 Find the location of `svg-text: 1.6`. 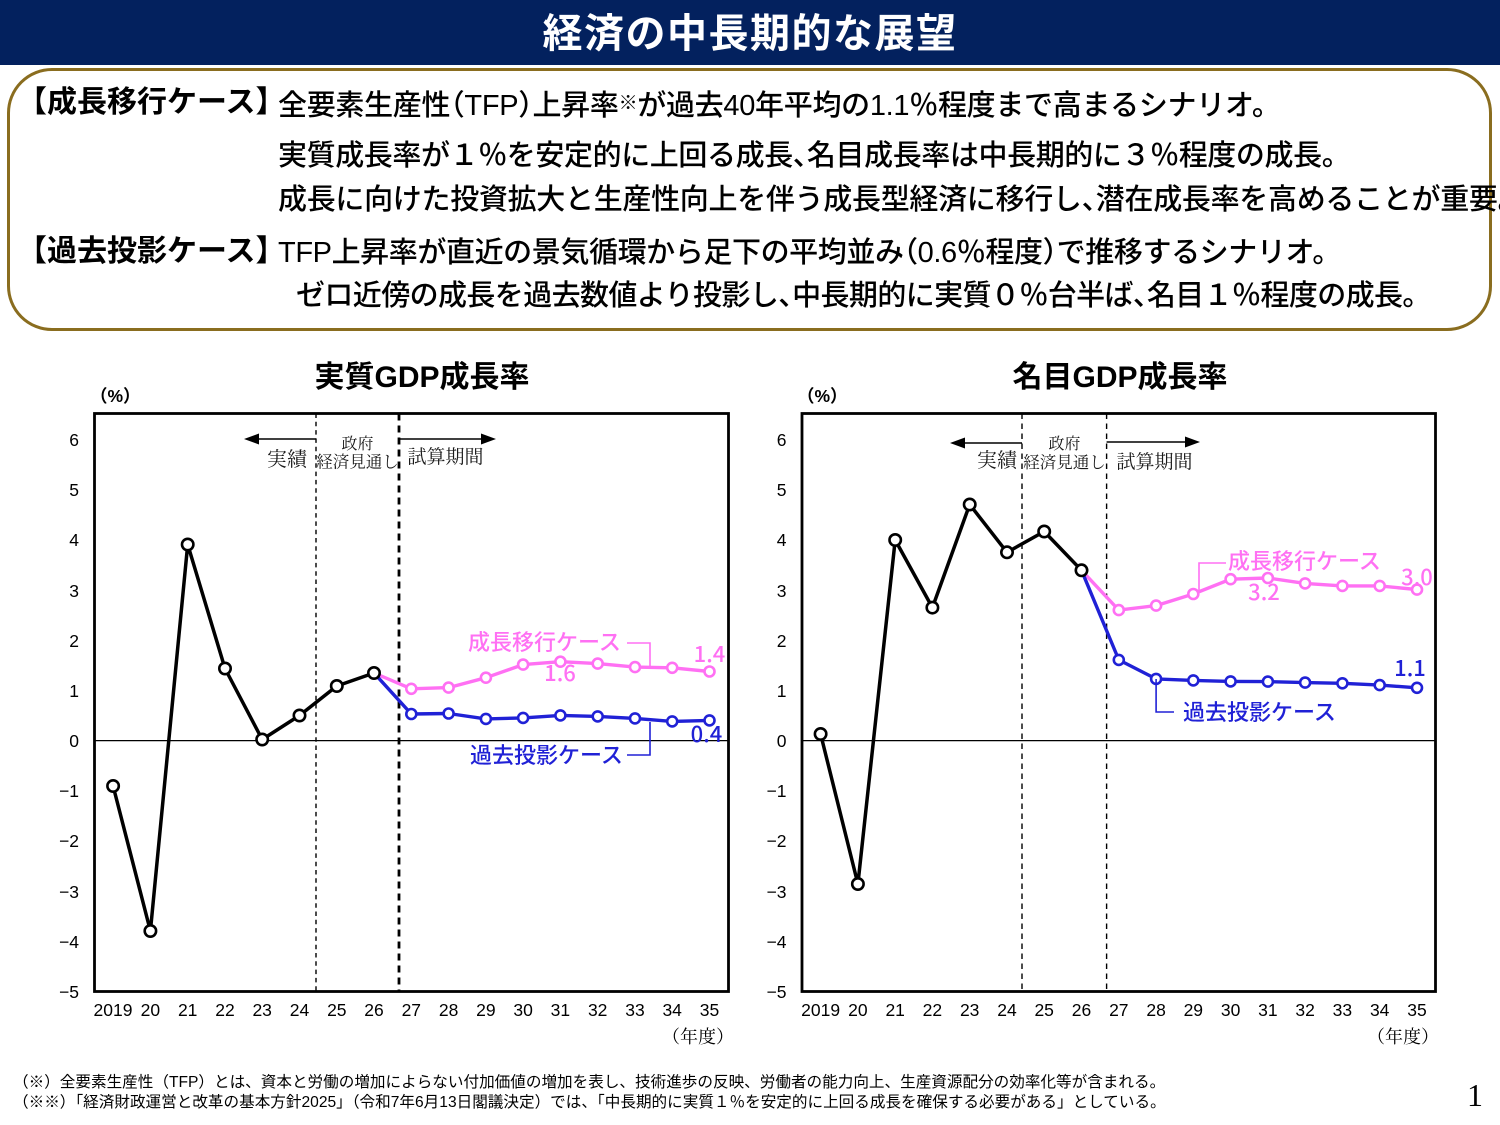

svg-text: 1.6 is located at coordinates (560, 672).